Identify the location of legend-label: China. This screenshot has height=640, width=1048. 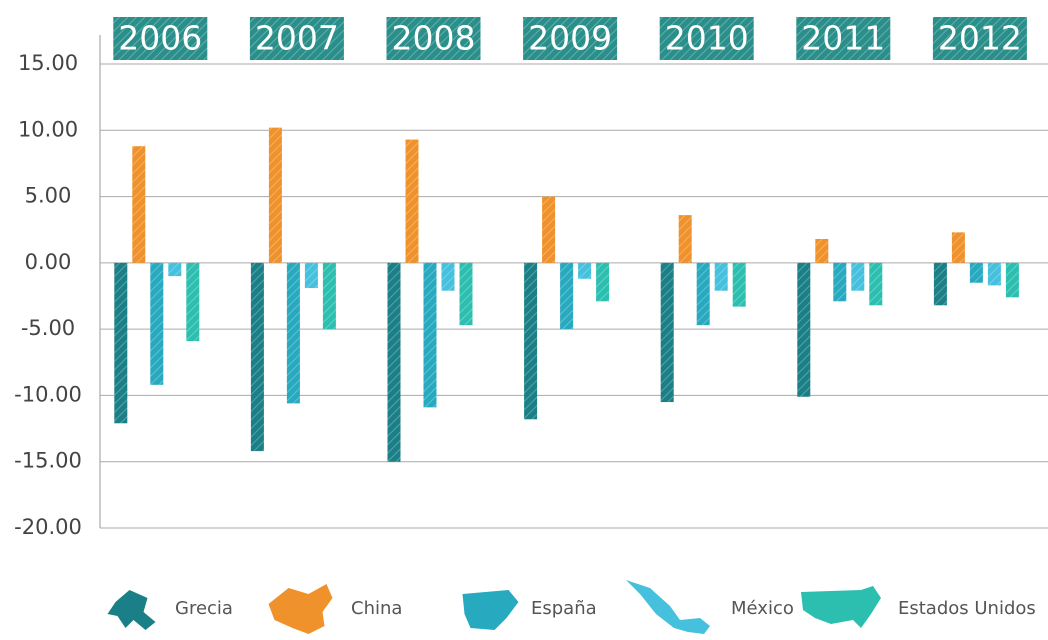
(376, 608).